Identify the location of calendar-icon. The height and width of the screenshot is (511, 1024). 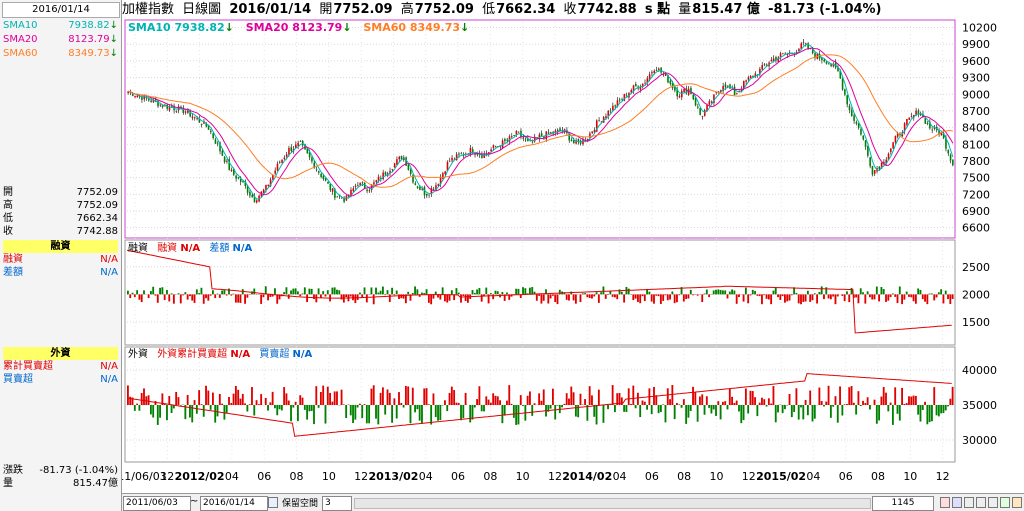
(273, 502).